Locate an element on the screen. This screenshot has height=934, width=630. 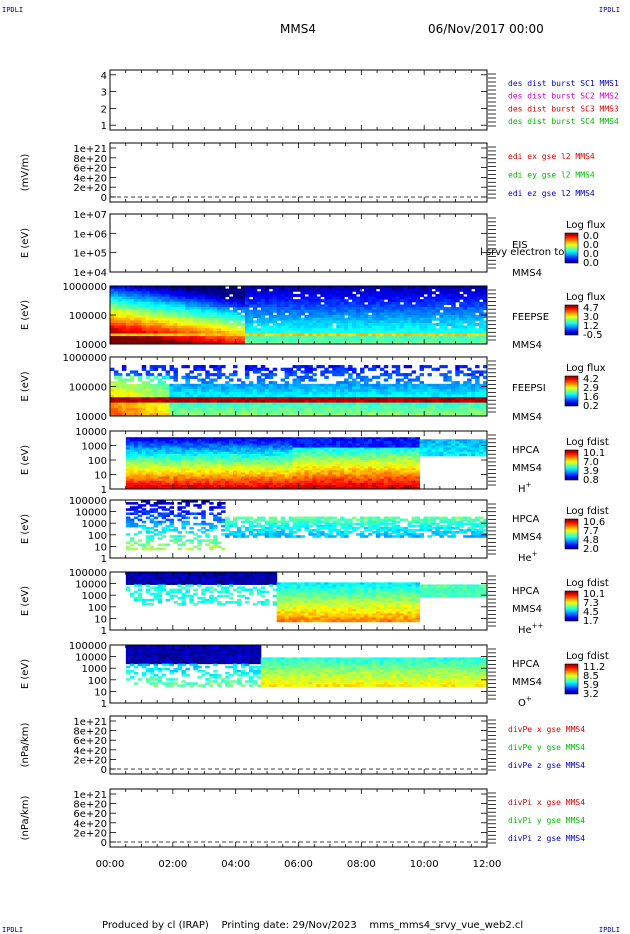
y-axis-label: (mV/m) is located at coordinates (25, 173).